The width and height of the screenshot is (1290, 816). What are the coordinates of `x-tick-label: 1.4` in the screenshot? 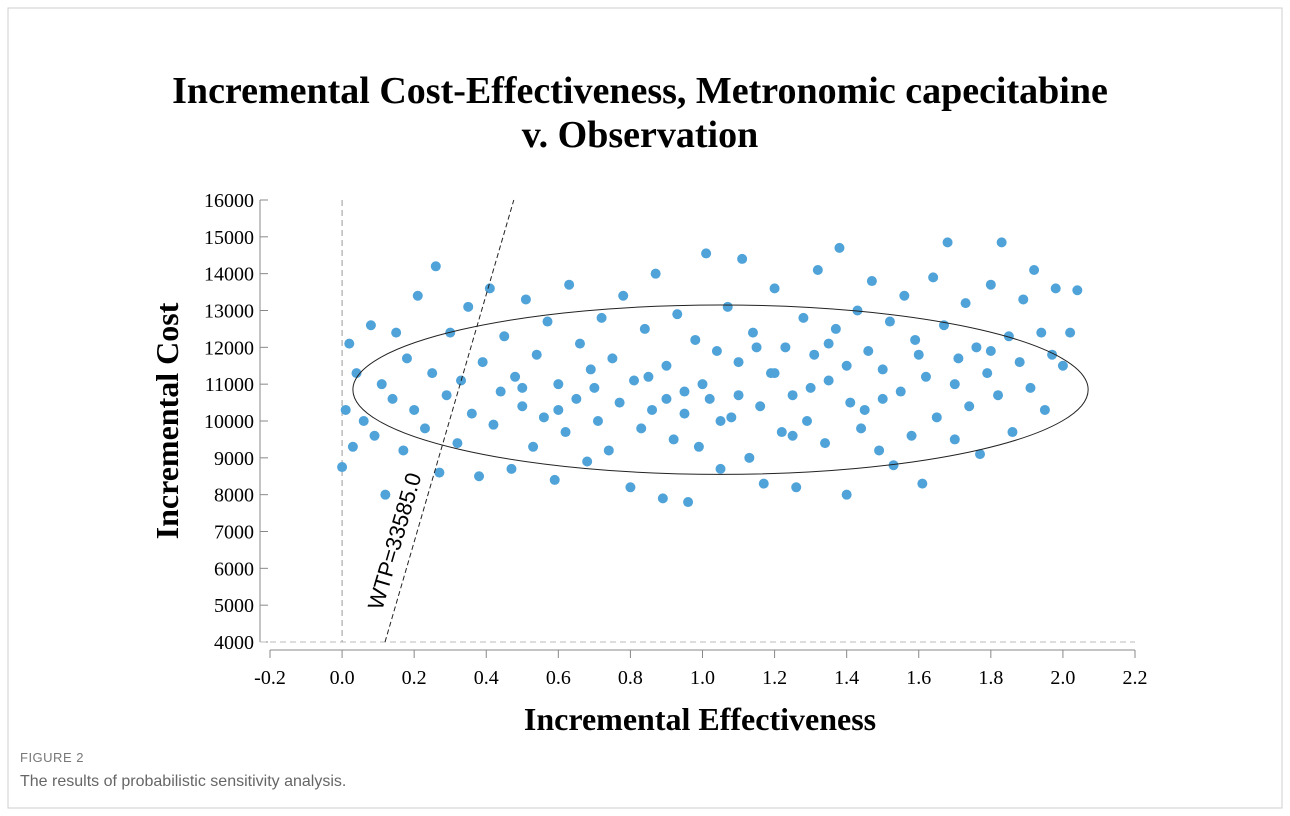 It's located at (846, 678).